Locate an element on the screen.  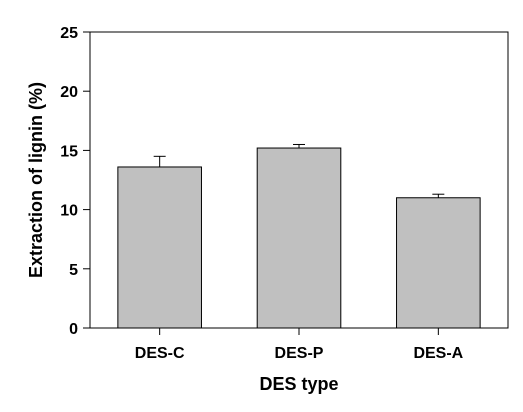
y-axis-title: Extraction of lignin (%) is located at coordinates (36, 180).